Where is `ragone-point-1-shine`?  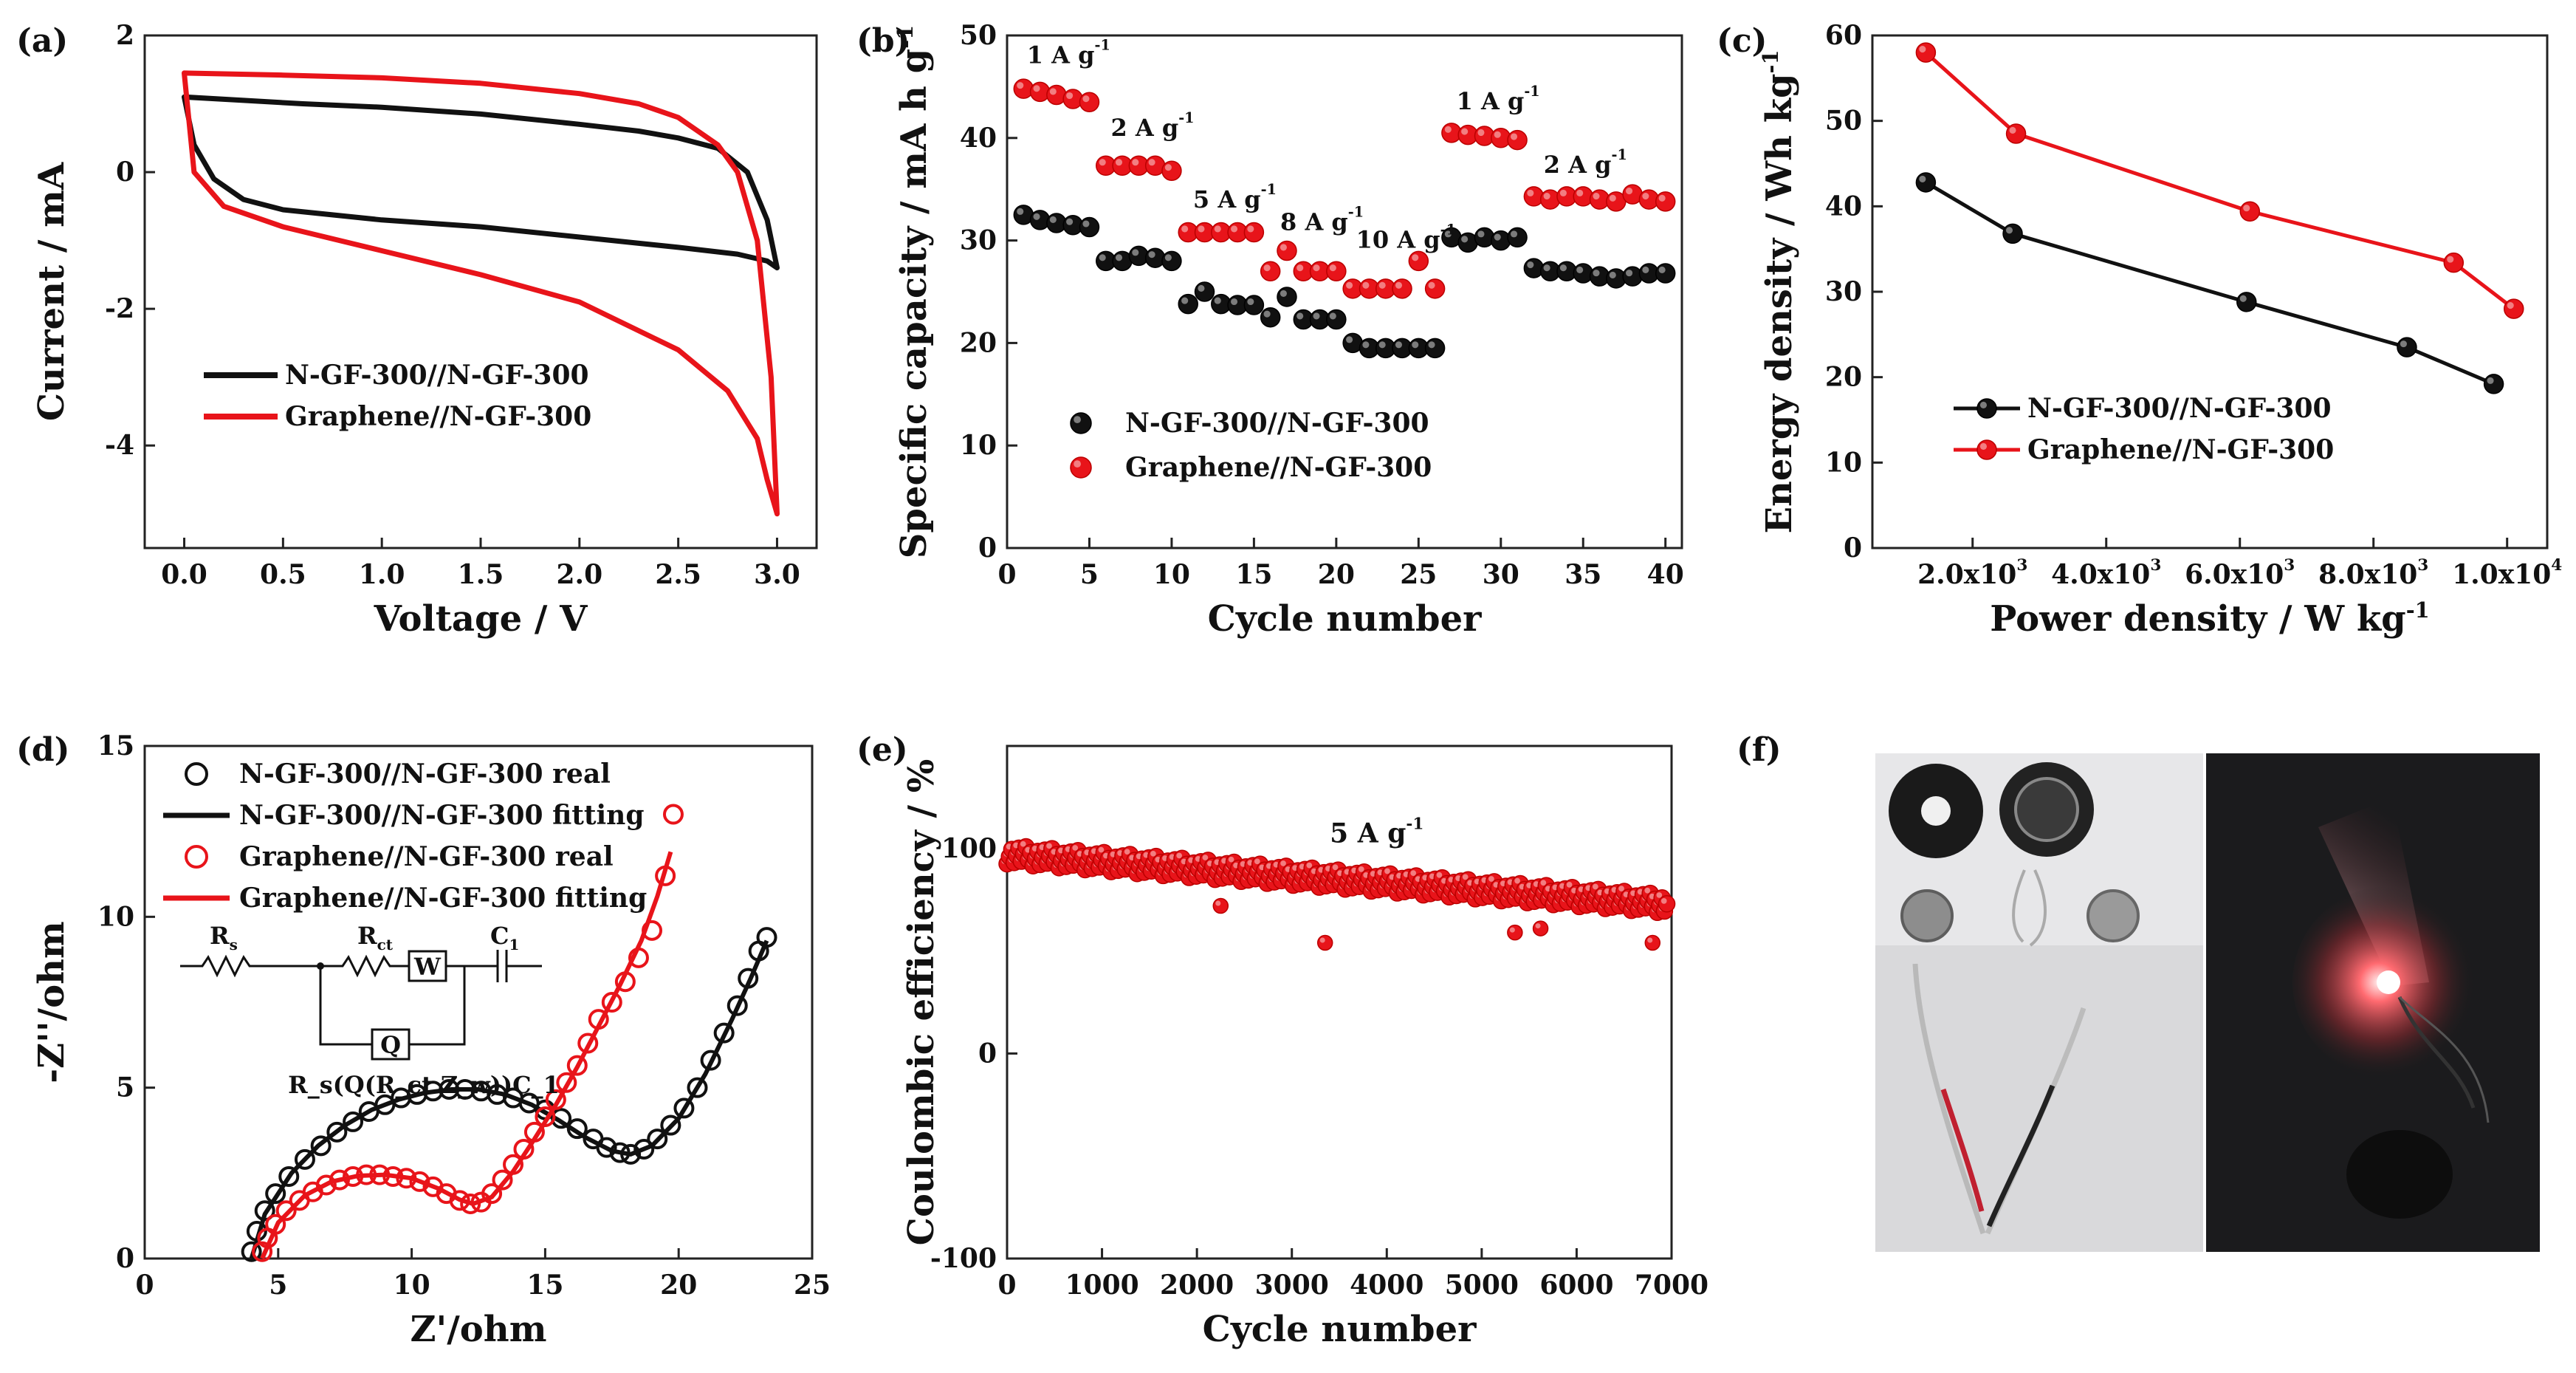 ragone-point-1-shine is located at coordinates (2450, 259).